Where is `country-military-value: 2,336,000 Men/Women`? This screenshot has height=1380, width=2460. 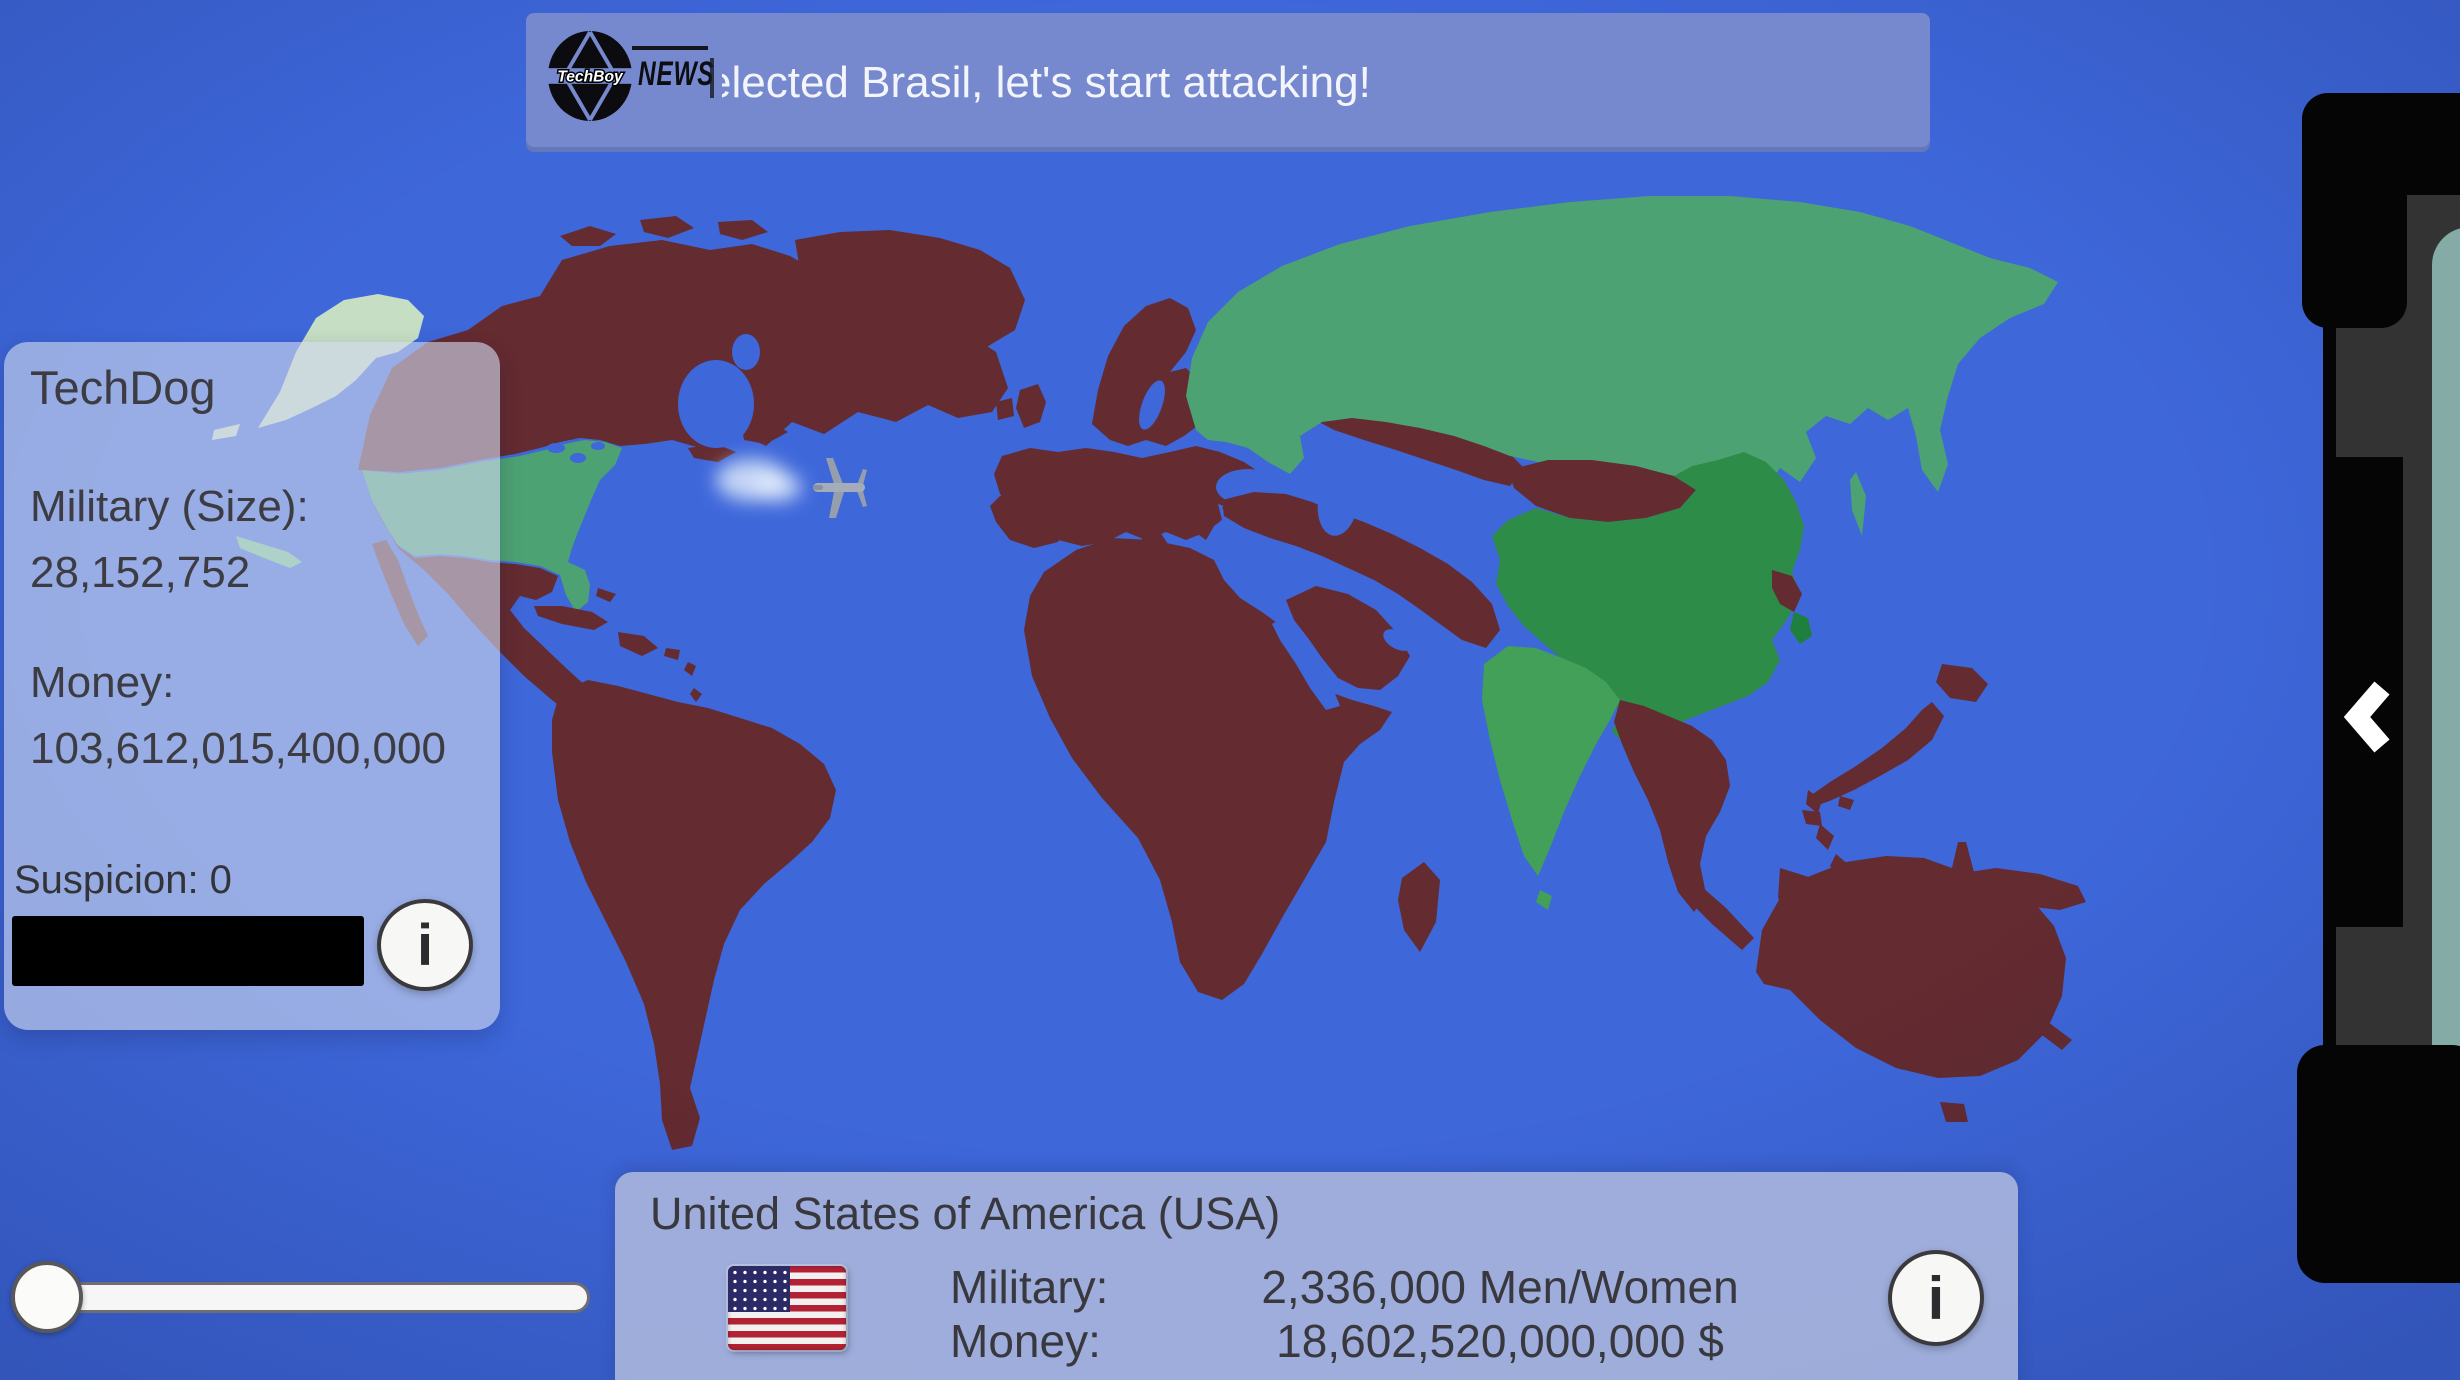 country-military-value: 2,336,000 Men/Women is located at coordinates (1500, 1287).